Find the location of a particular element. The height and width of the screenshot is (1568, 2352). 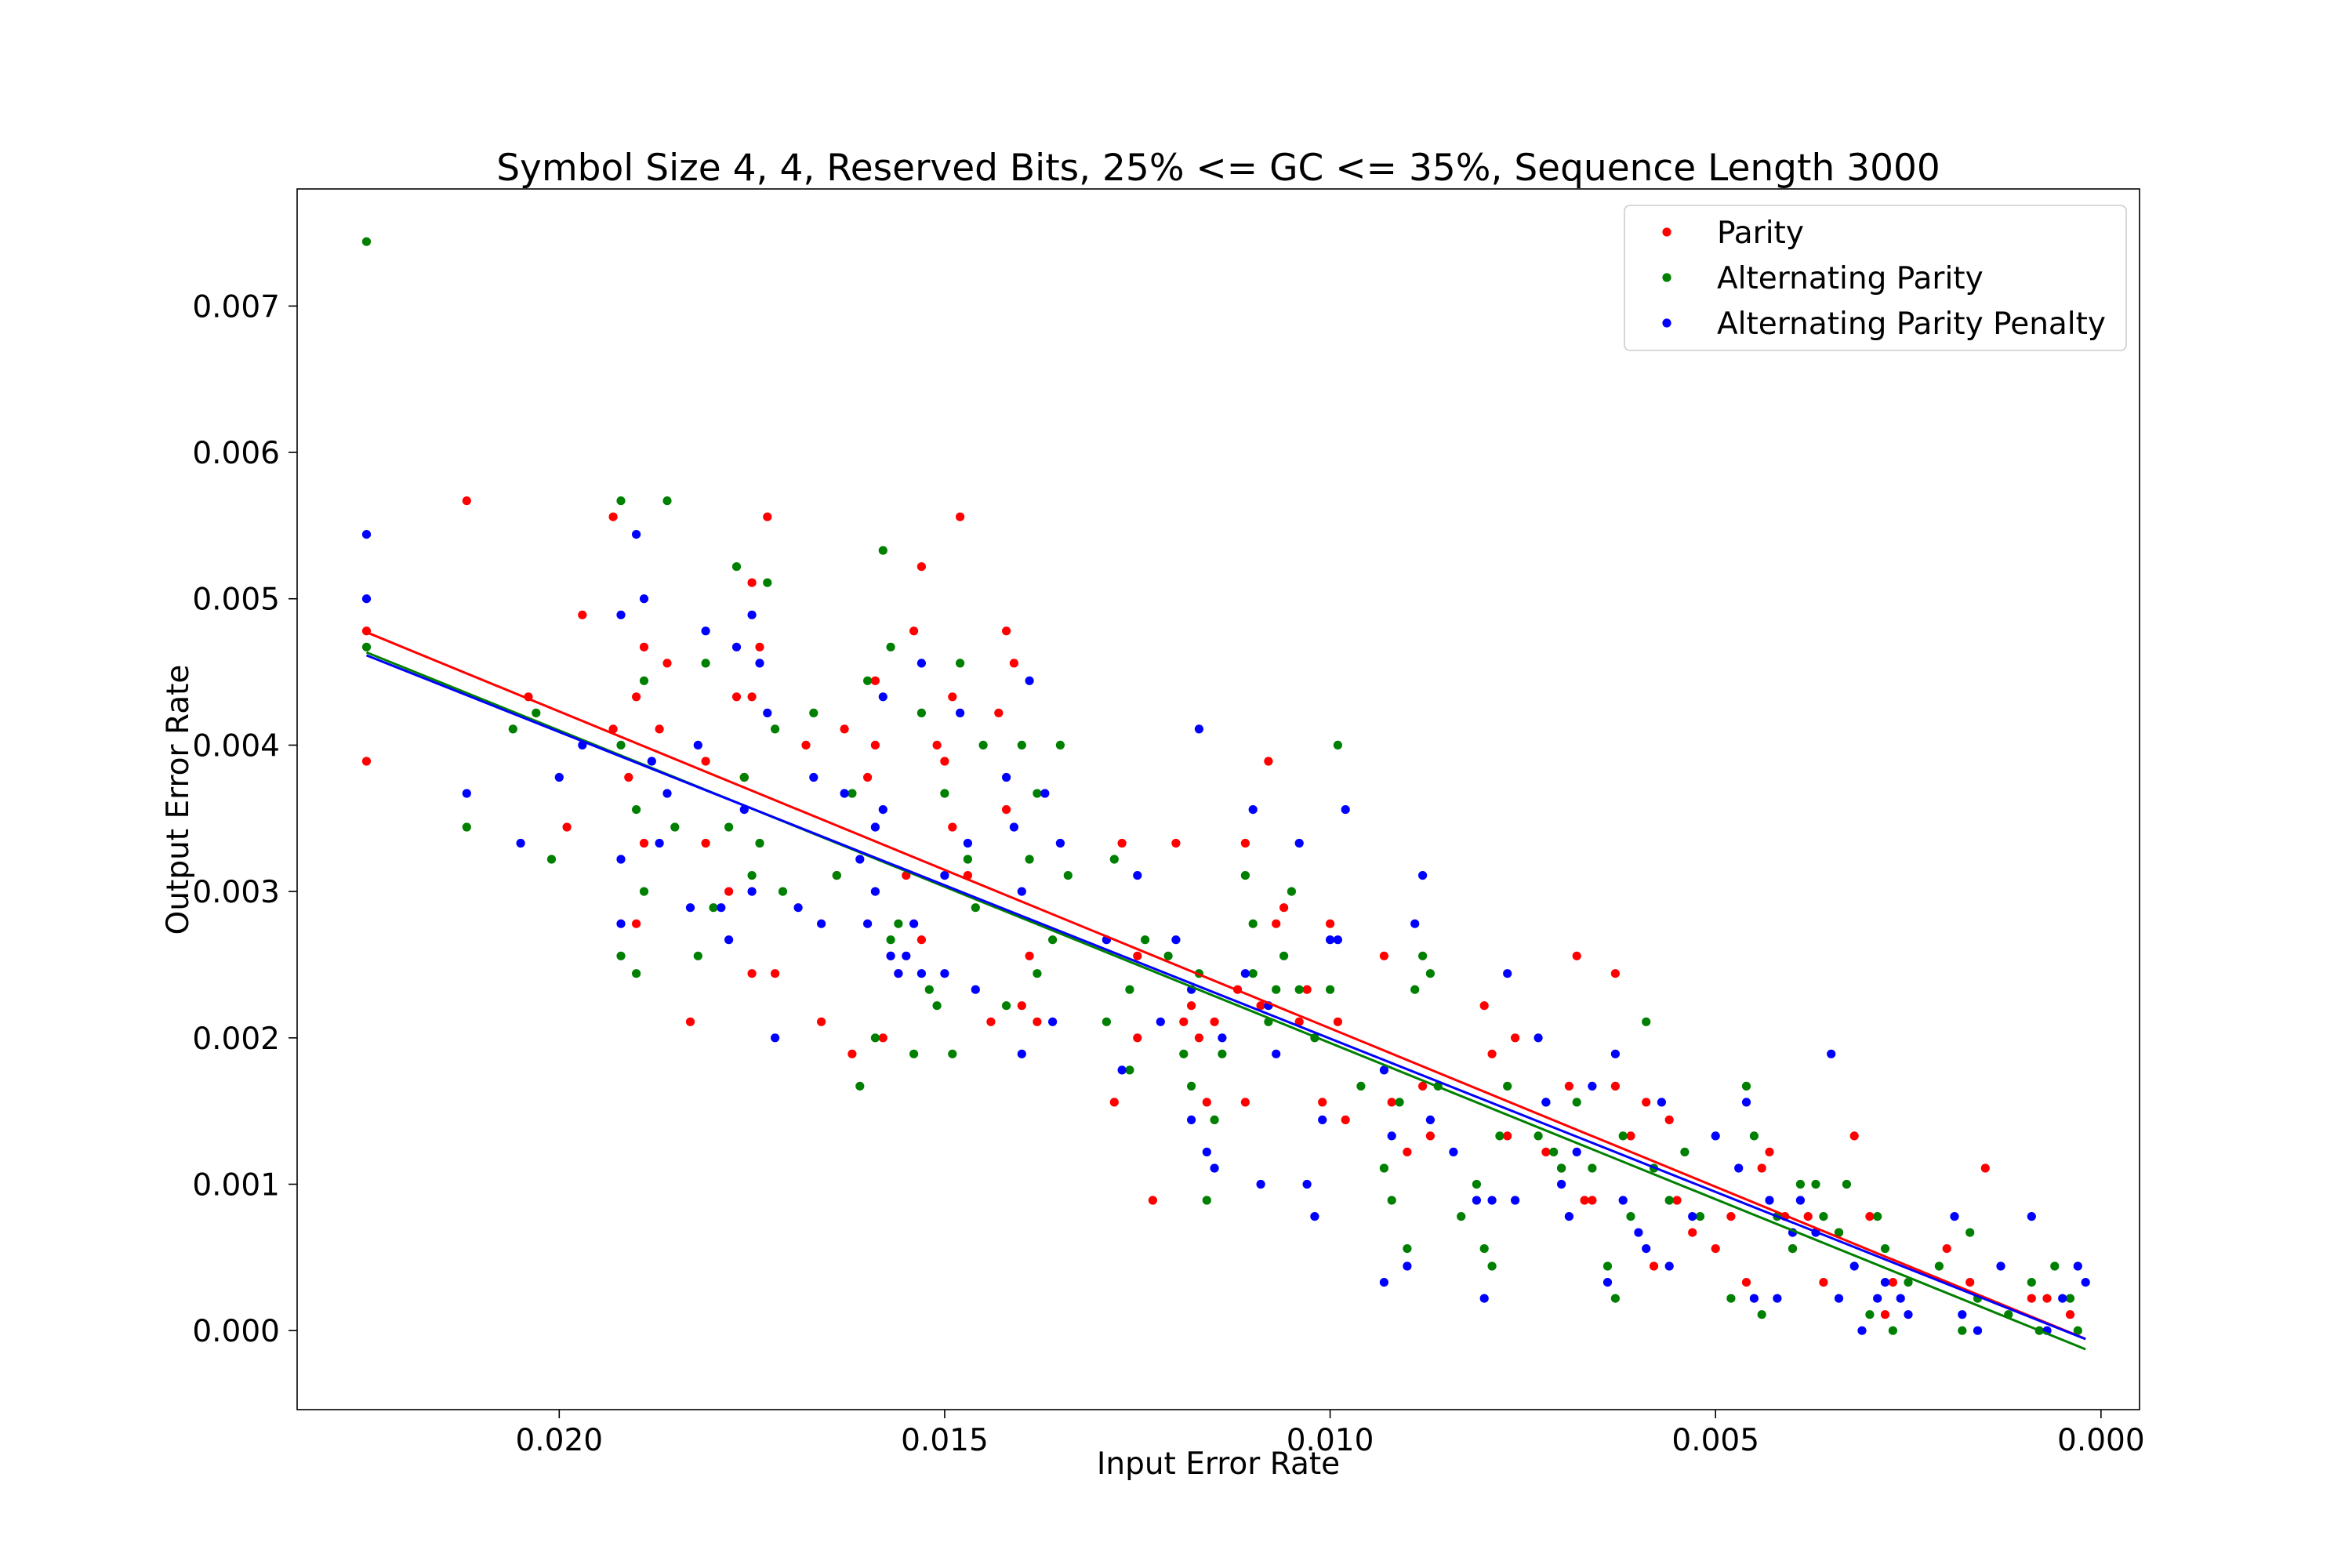

y-tick-label: 0.002 is located at coordinates (236, 1039).